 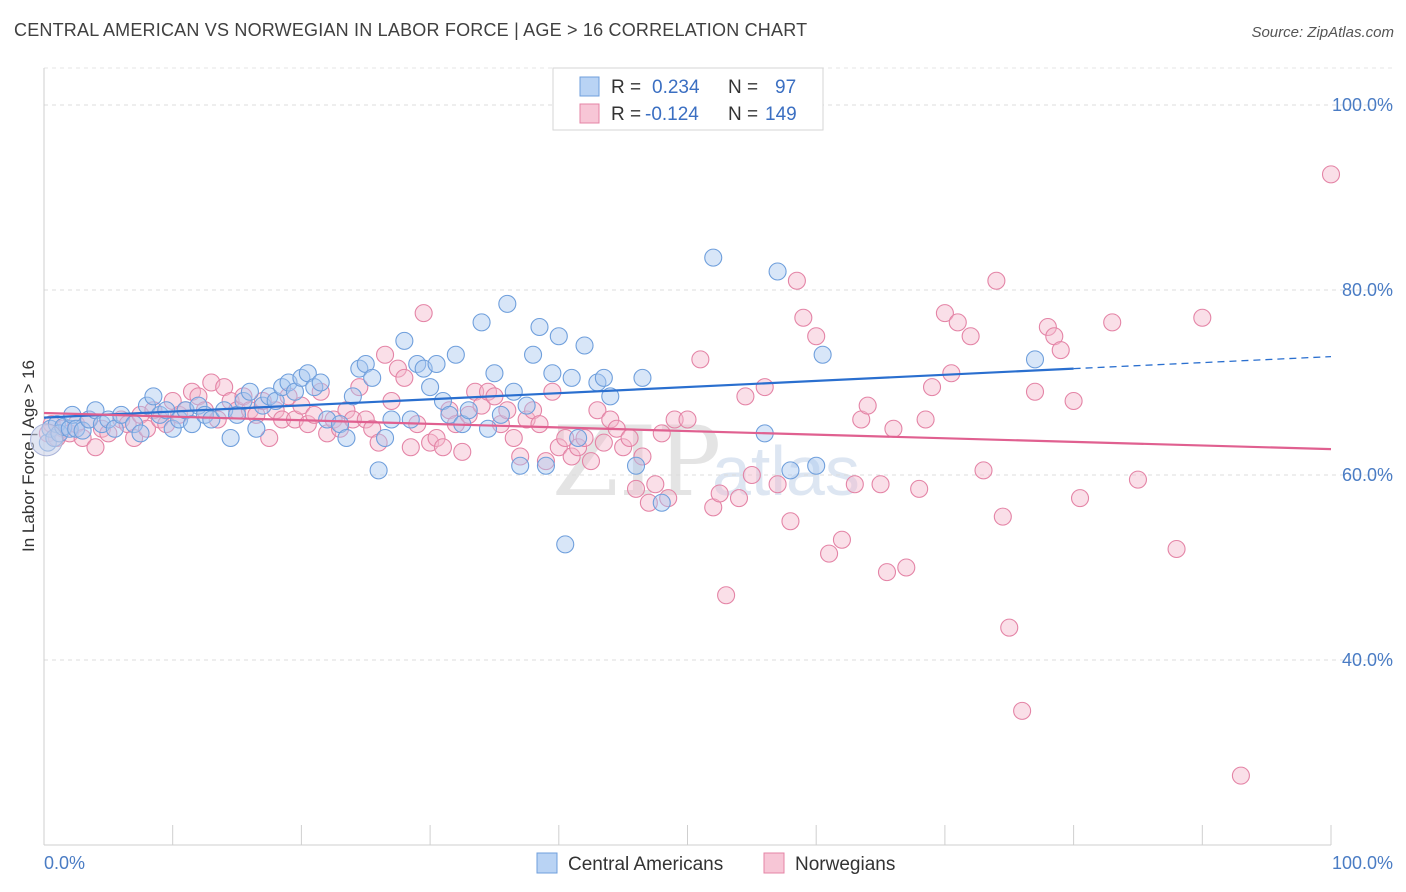 What do you see at coordinates (1322, 32) in the screenshot?
I see `chart-source: Source: ZipAtlas.com` at bounding box center [1322, 32].